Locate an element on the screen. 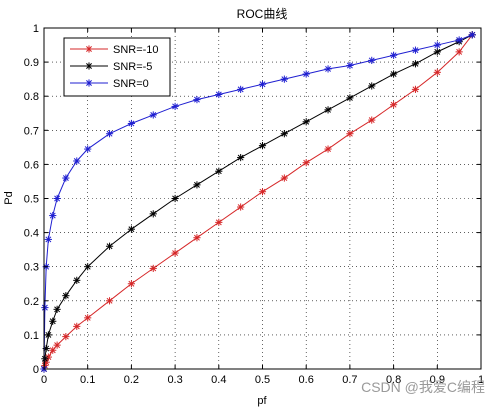 Image resolution: width=495 pixels, height=413 pixels. legend-box is located at coordinates (117, 67).